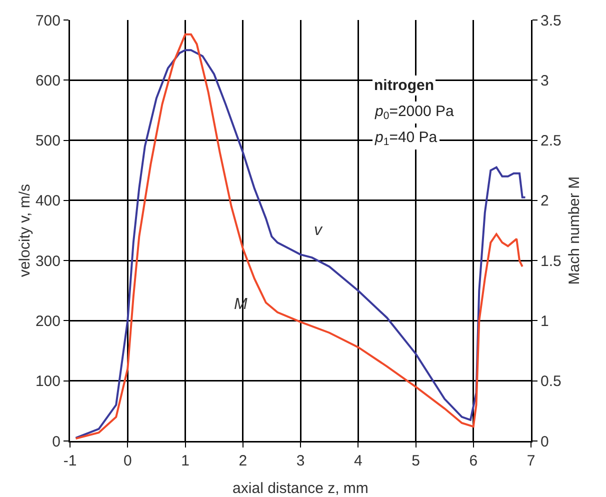 The height and width of the screenshot is (497, 606). What do you see at coordinates (70, 461) in the screenshot?
I see `x-tick-label: -1` at bounding box center [70, 461].